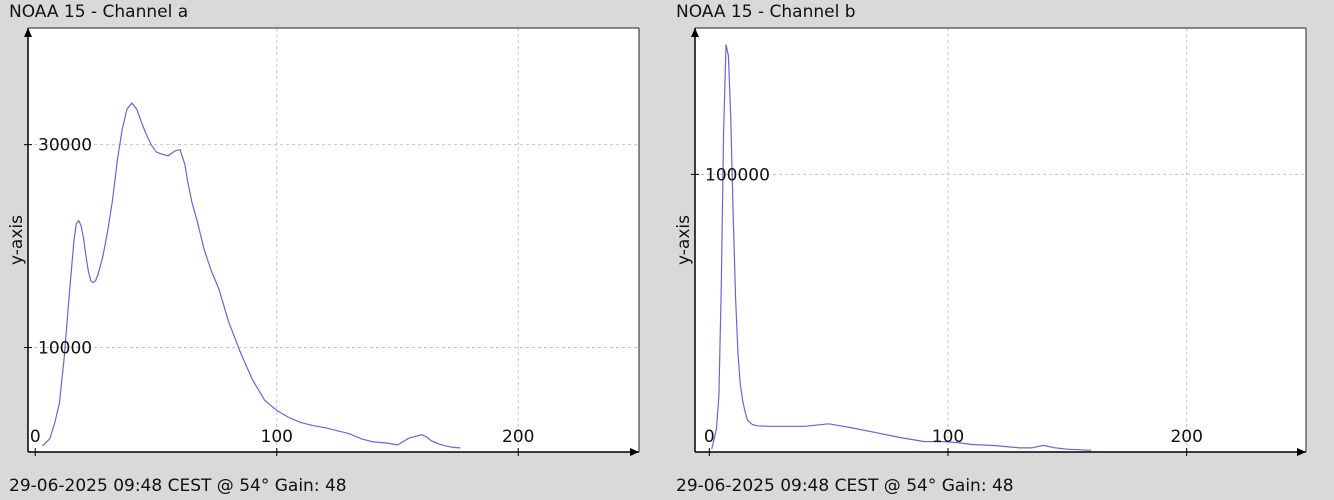  Describe the element at coordinates (737, 175) in the screenshot. I see `y-tick-label: 100000` at that location.